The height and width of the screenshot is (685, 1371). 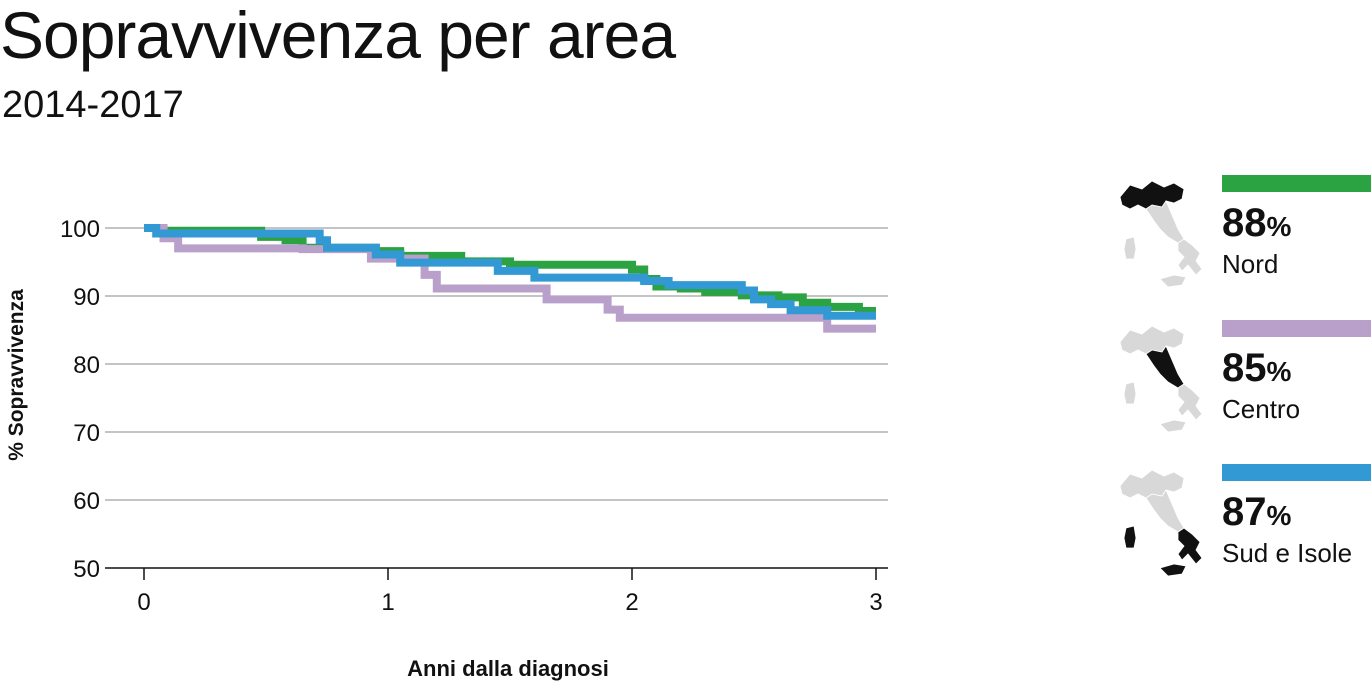 I want to click on legend-item-centro: 85% Centro, so click(x=1241, y=385).